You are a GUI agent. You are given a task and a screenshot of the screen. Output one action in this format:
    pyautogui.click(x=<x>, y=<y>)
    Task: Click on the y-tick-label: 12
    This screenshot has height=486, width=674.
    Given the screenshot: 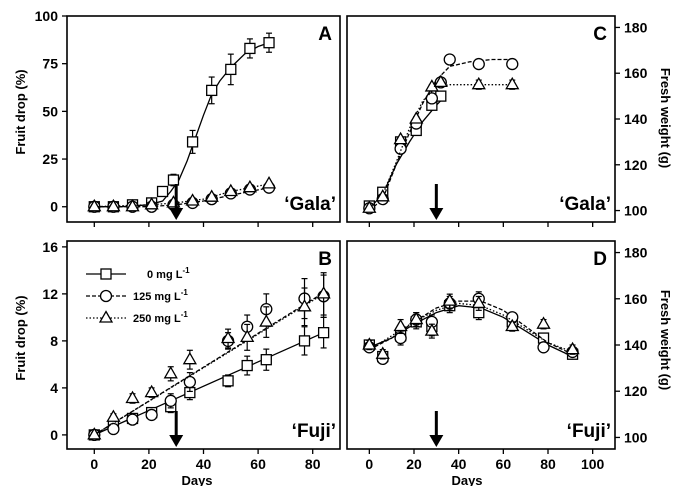 What is the action you would take?
    pyautogui.click(x=50, y=294)
    